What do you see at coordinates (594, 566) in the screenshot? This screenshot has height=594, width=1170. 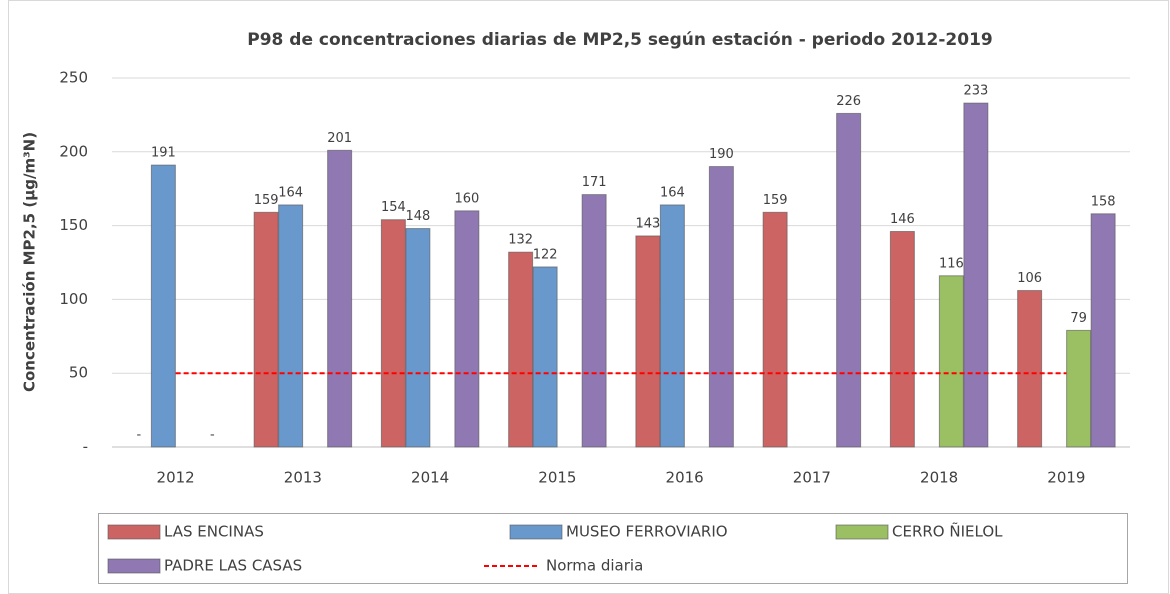 I see `legend-label: Norma diaria` at bounding box center [594, 566].